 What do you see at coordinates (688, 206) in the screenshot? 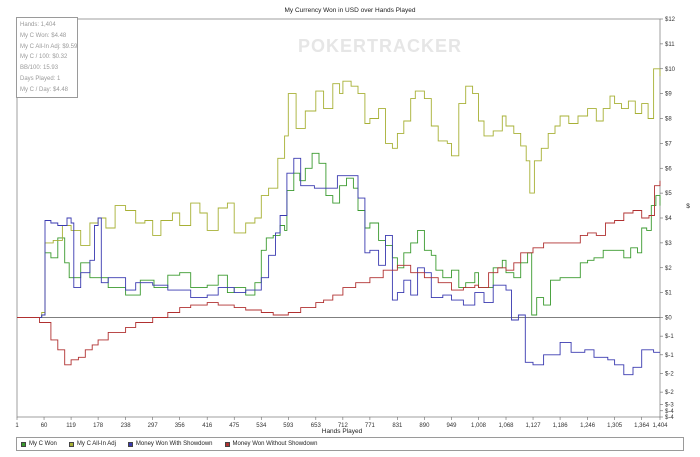
I see `y-axis-label: $` at bounding box center [688, 206].